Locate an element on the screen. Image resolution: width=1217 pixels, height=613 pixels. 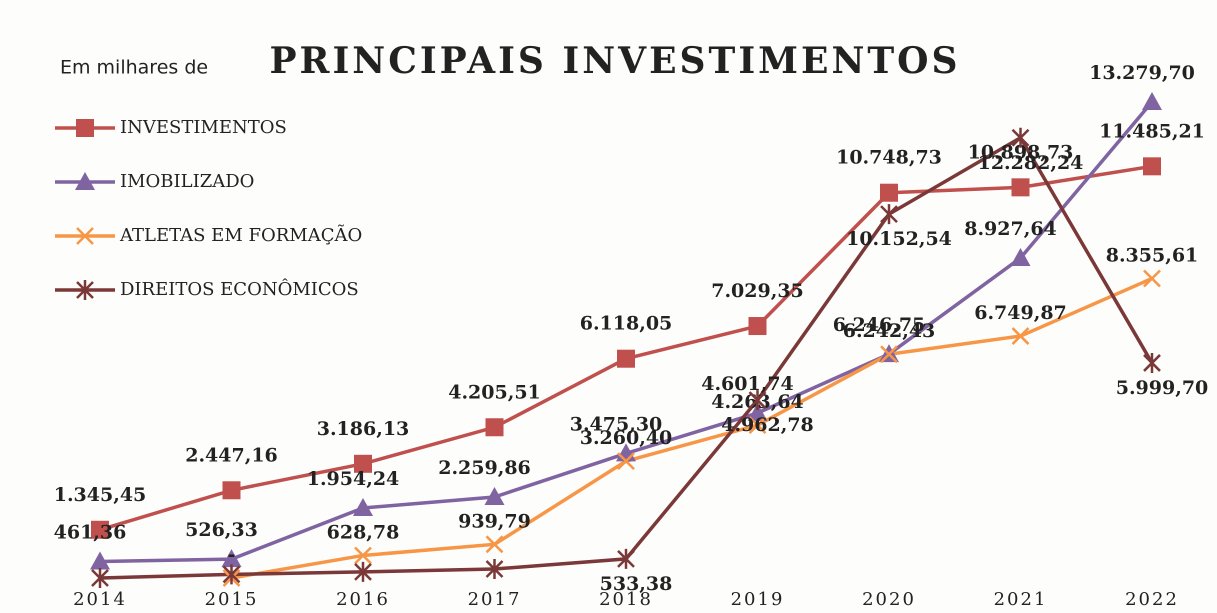
data-label: 3.186,13 is located at coordinates (363, 429).